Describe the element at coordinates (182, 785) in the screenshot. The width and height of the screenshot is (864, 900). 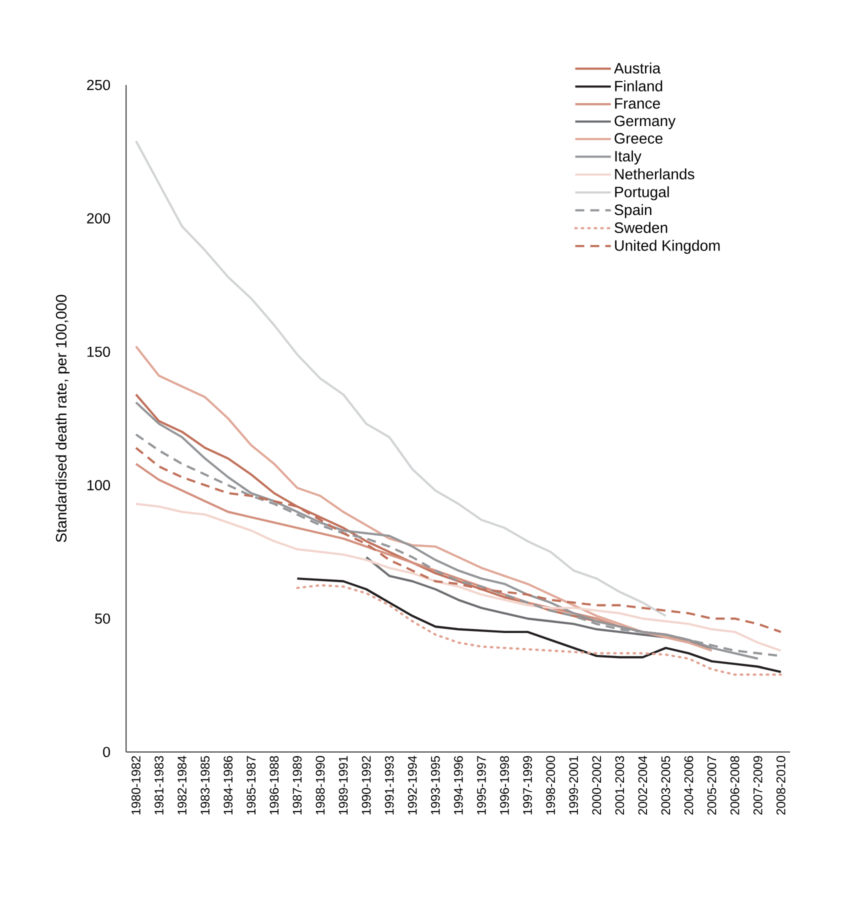
I see `x-tick-label: 1982-1984` at that location.